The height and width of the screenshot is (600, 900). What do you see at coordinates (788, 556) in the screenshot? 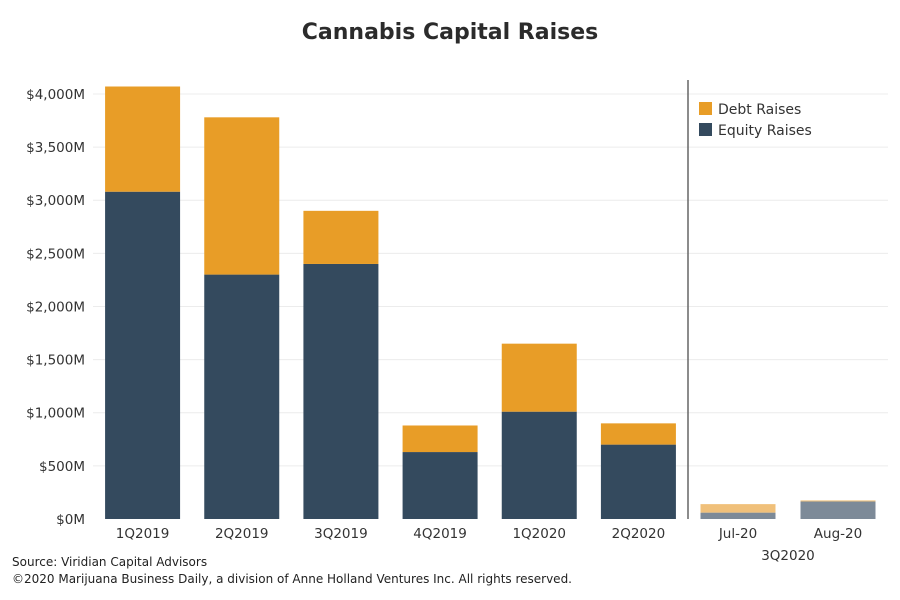
I see `group-label-3q2020: 3Q2020` at bounding box center [788, 556].